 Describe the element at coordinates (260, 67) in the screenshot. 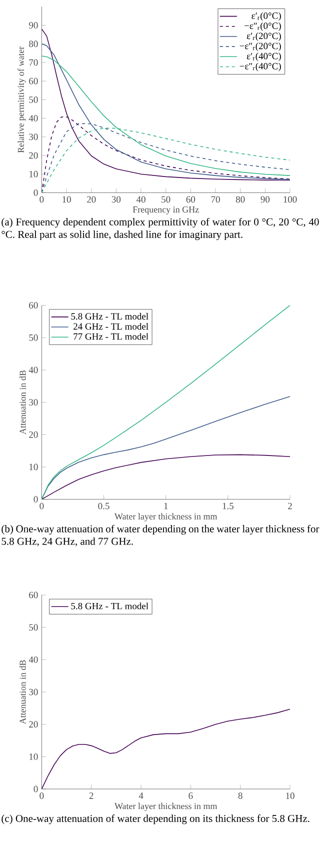

I see `legend-label: −ε″$_{r}$(40°C)` at that location.